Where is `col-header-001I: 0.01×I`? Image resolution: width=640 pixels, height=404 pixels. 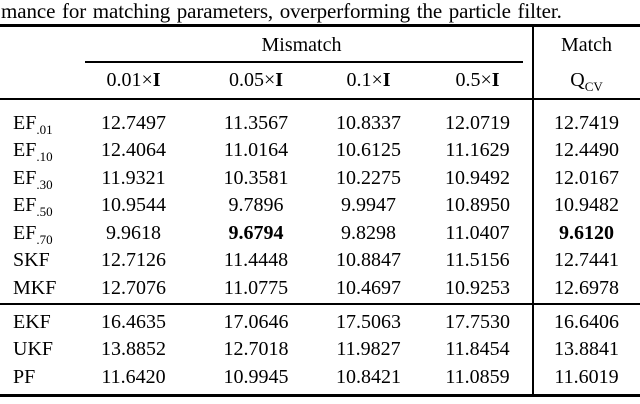
col-header-001I: 0.01×I is located at coordinates (133, 80).